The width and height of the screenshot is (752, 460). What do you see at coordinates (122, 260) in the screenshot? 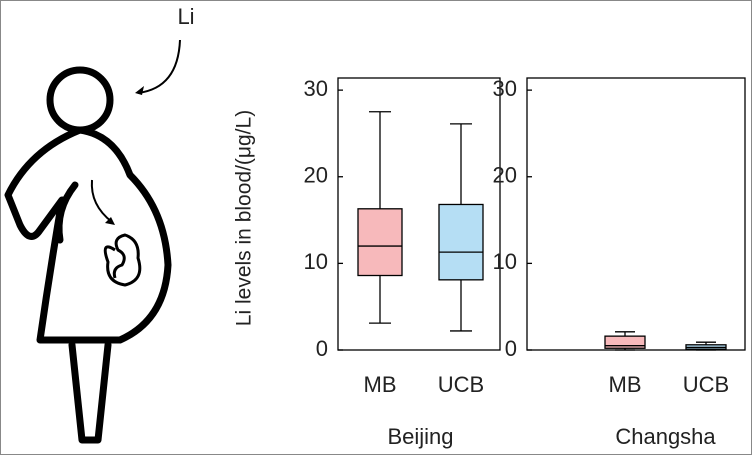
I see `fetus` at bounding box center [122, 260].